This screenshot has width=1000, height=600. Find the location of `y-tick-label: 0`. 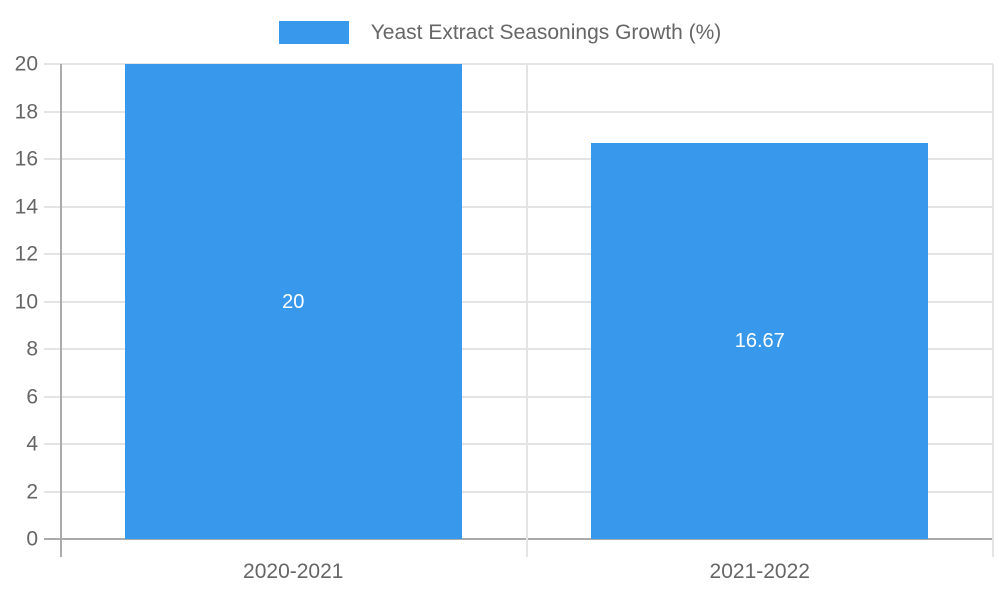

y-tick-label: 0 is located at coordinates (32, 539).